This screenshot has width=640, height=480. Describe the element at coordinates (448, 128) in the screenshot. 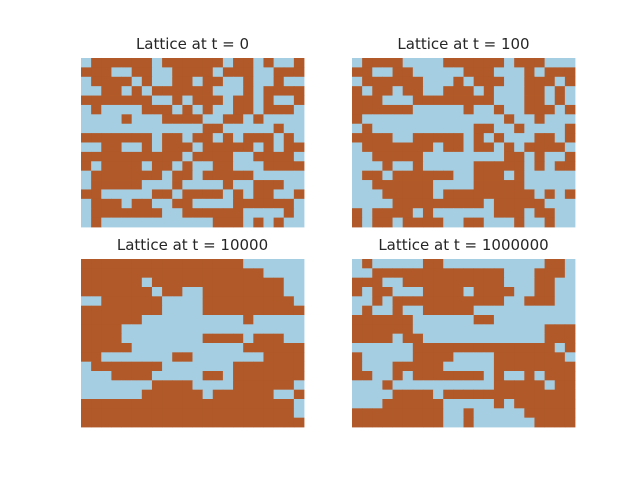

I see `lattice-cell-r7-c9` at that location.